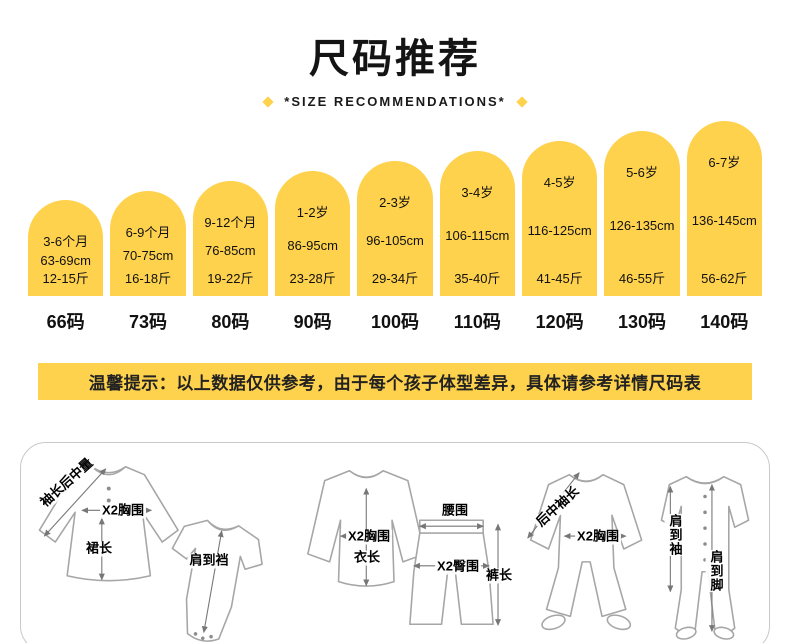 This screenshot has height=643, width=790. I want to click on page-title: 尺码推荐, so click(395, 59).